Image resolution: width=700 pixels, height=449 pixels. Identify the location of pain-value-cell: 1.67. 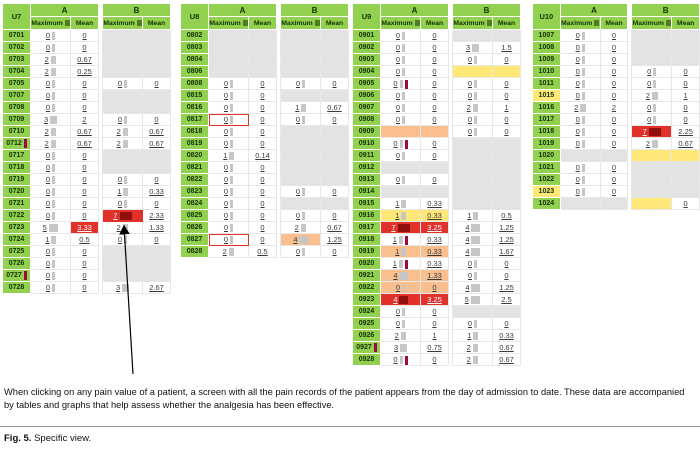
(506, 251).